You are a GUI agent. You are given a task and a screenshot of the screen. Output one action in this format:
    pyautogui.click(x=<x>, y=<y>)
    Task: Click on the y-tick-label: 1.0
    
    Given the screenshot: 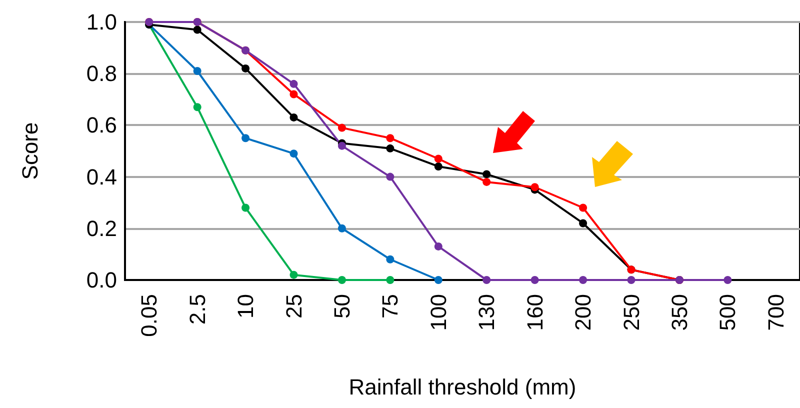 What is the action you would take?
    pyautogui.click(x=101, y=22)
    